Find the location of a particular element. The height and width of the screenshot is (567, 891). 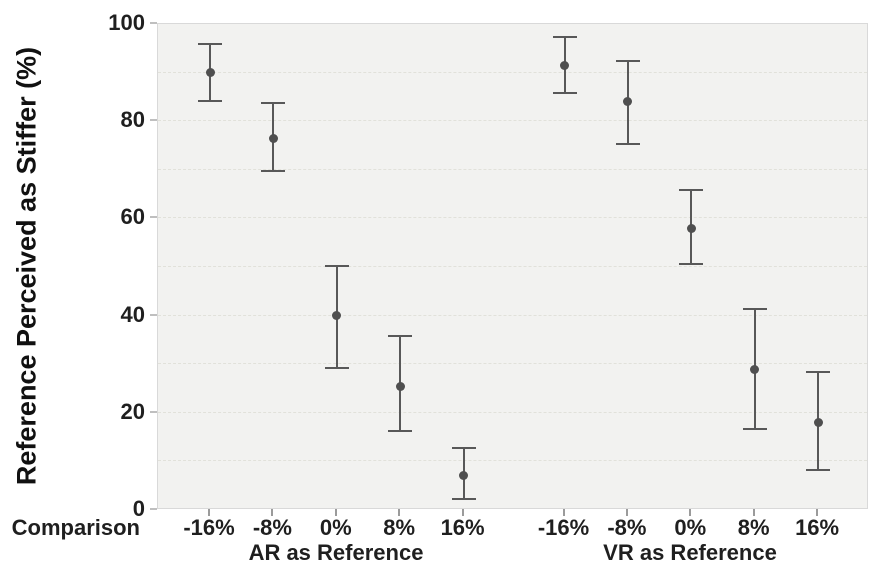

y-axis-title: Reference Perceived as Stiffer (%) is located at coordinates (26, 266).